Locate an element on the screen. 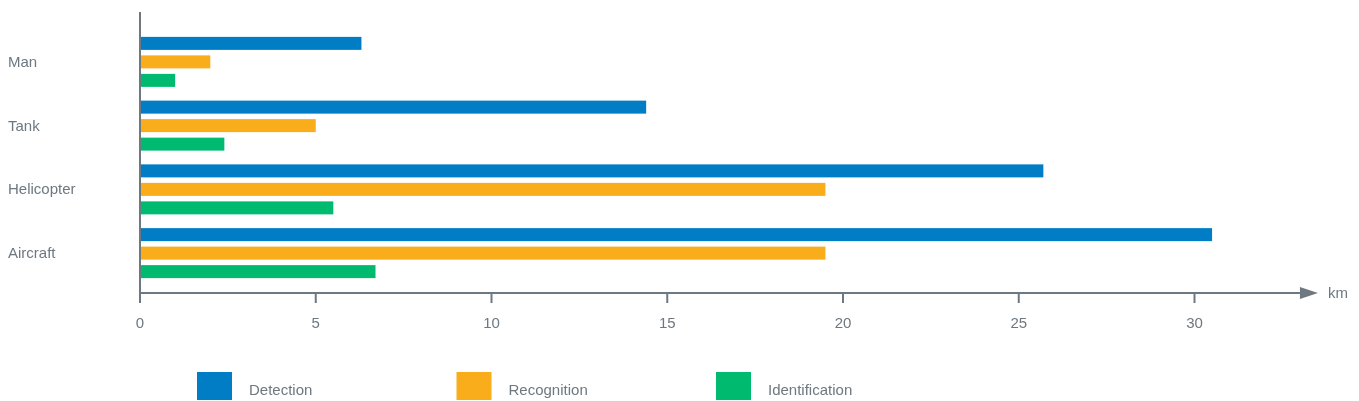 The width and height of the screenshot is (1359, 401). x-tick-label: 30 is located at coordinates (1194, 322).